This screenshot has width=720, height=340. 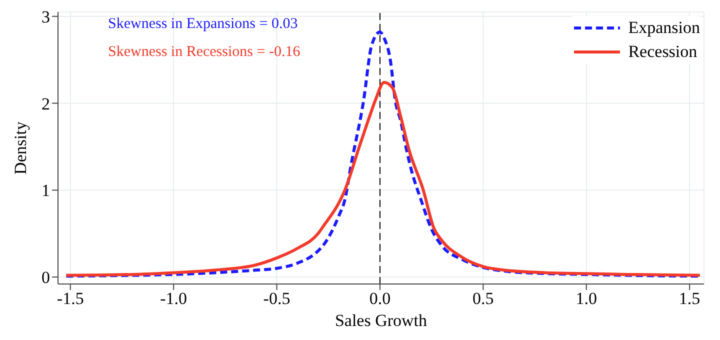 What do you see at coordinates (46, 104) in the screenshot?
I see `y-tick-label: 2` at bounding box center [46, 104].